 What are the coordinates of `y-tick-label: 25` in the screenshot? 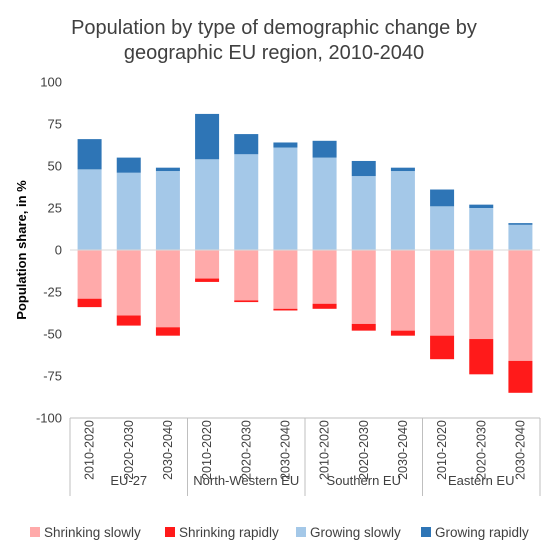 It's located at (55, 208).